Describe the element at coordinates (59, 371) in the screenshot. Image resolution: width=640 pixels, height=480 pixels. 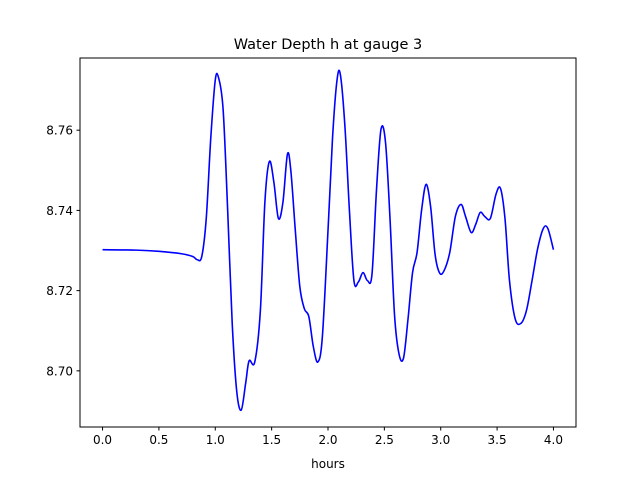
I see `y-tick-label: 8.70` at that location.